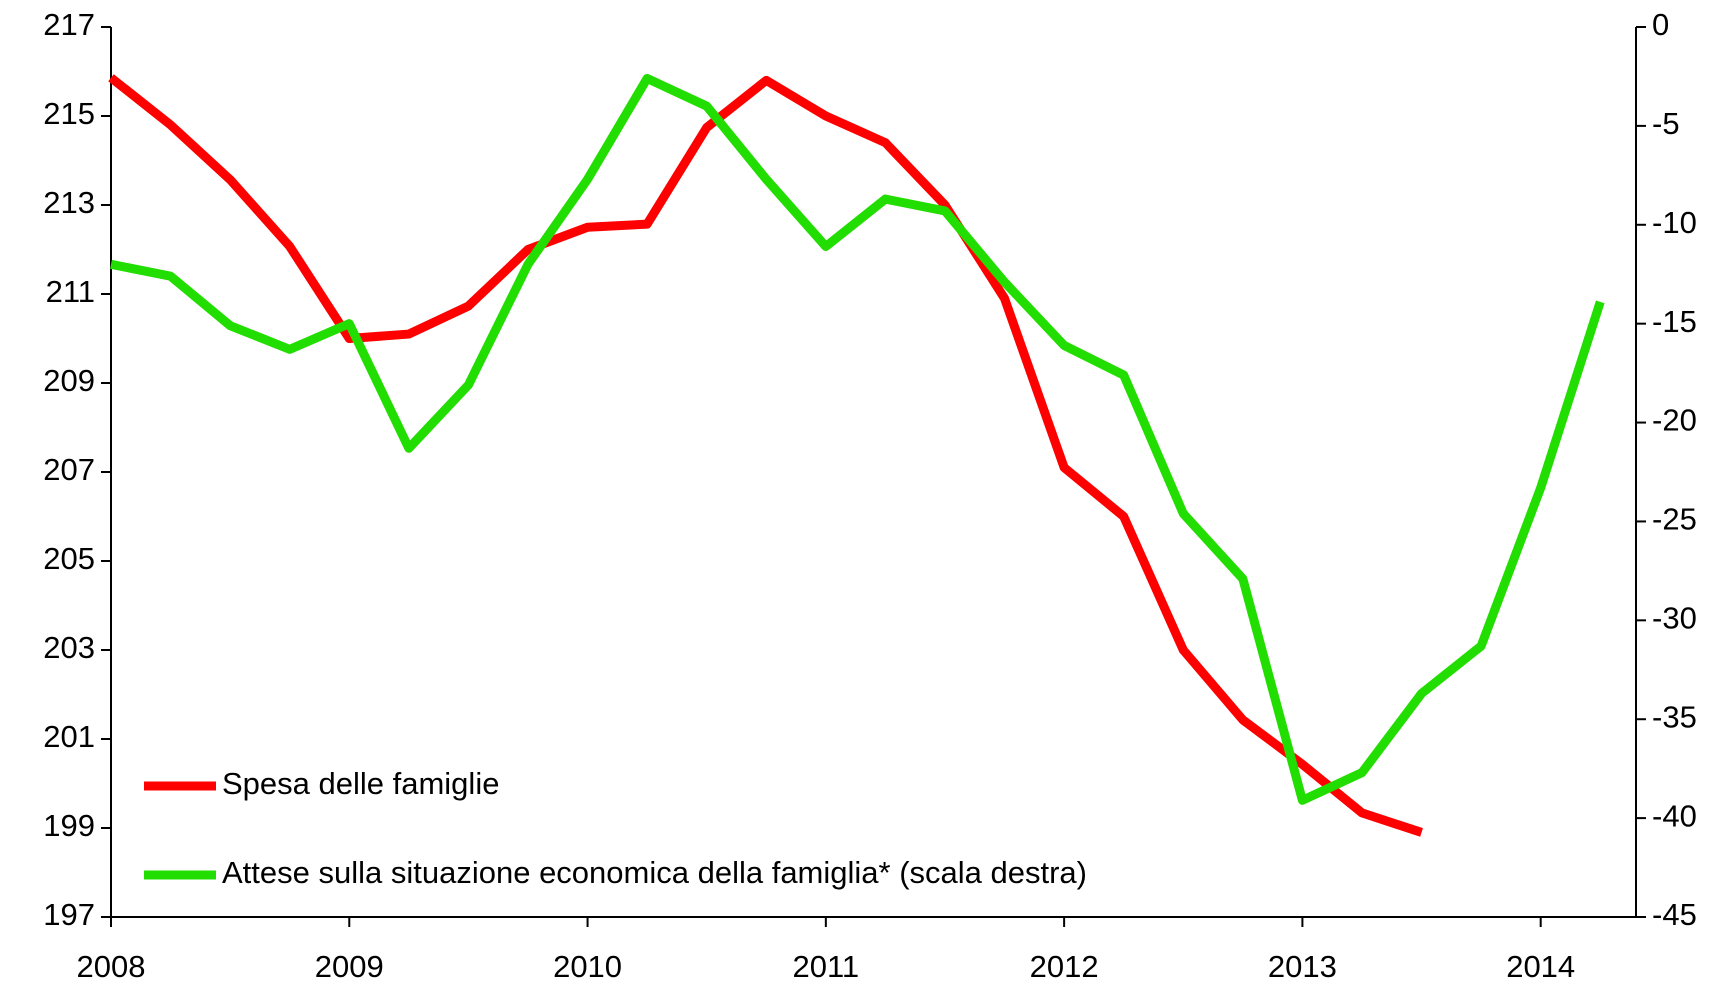 This screenshot has height=984, width=1736. What do you see at coordinates (1064, 966) in the screenshot?
I see `x-tick-label: 2012` at bounding box center [1064, 966].